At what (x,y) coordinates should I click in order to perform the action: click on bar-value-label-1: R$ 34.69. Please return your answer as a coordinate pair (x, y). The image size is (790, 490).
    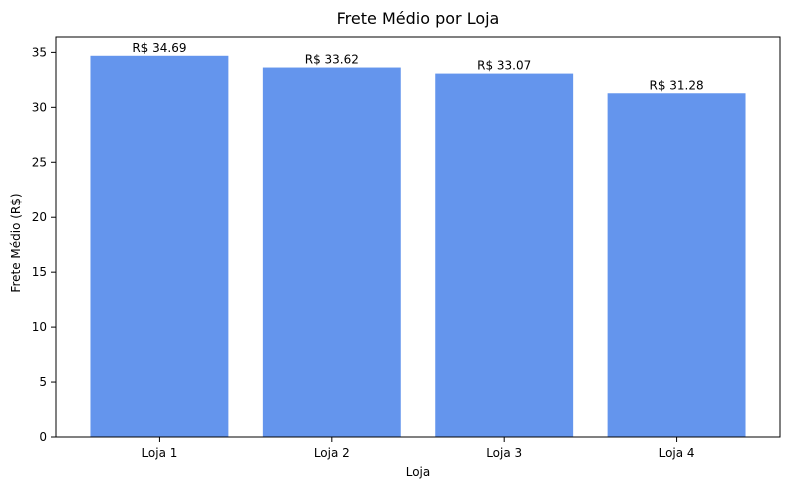
    Looking at the image, I should click on (159, 48).